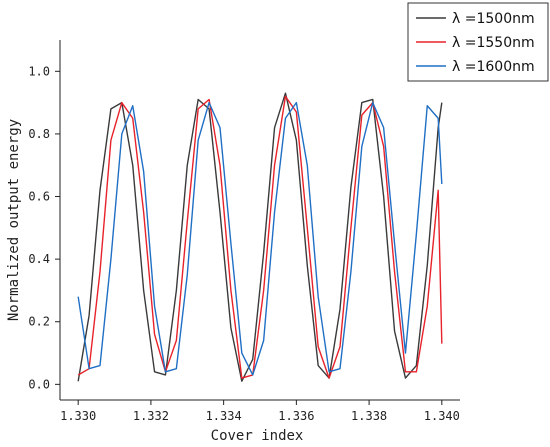  I want to click on y-ticks: 0.0 0.2 0.4 0.6 0.8 1.0, so click(44, 227).